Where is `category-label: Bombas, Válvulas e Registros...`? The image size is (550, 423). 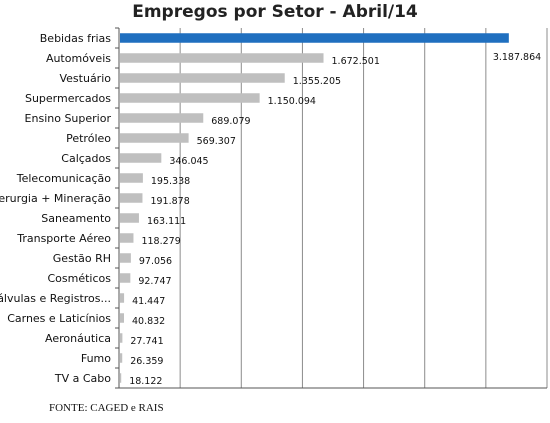 category-label: Bombas, Válvulas e Registros... is located at coordinates (55, 298).